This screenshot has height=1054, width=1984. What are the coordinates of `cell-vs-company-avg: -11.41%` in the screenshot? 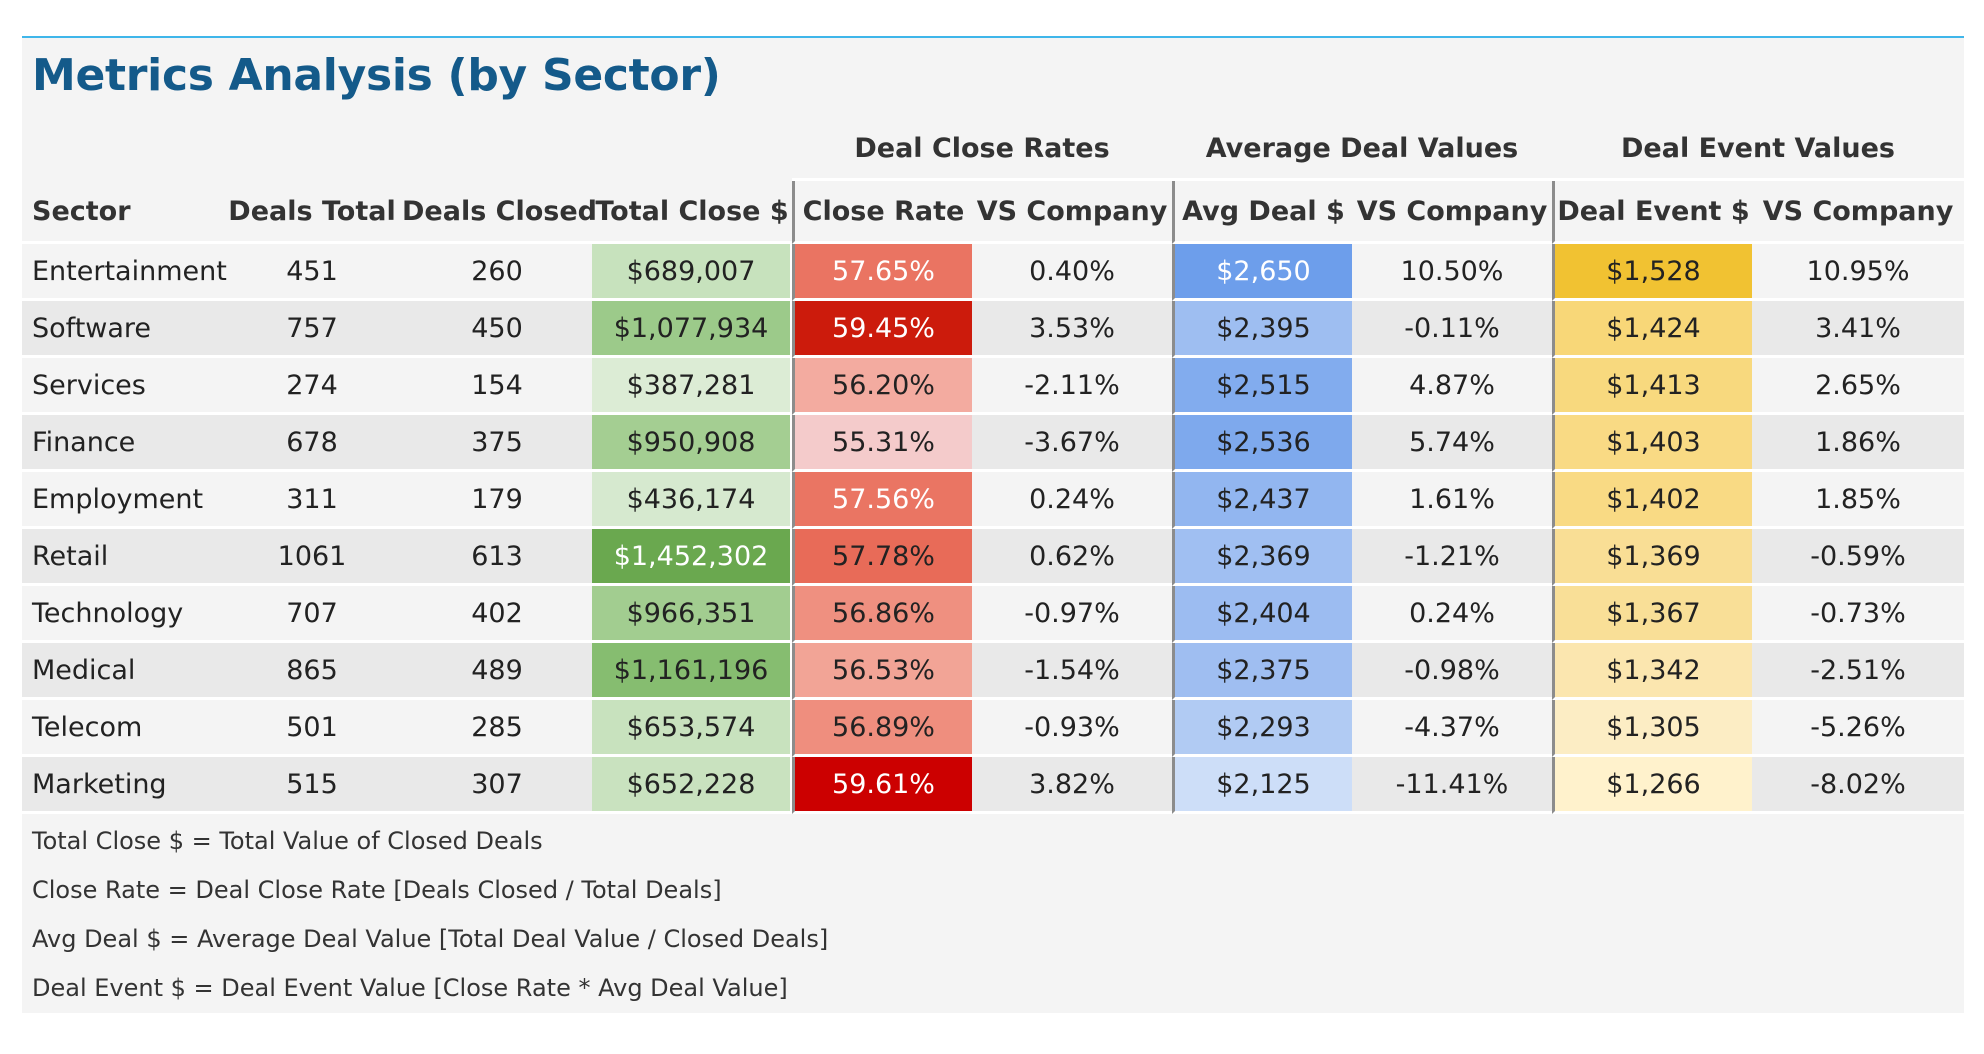 It's located at (1452, 785).